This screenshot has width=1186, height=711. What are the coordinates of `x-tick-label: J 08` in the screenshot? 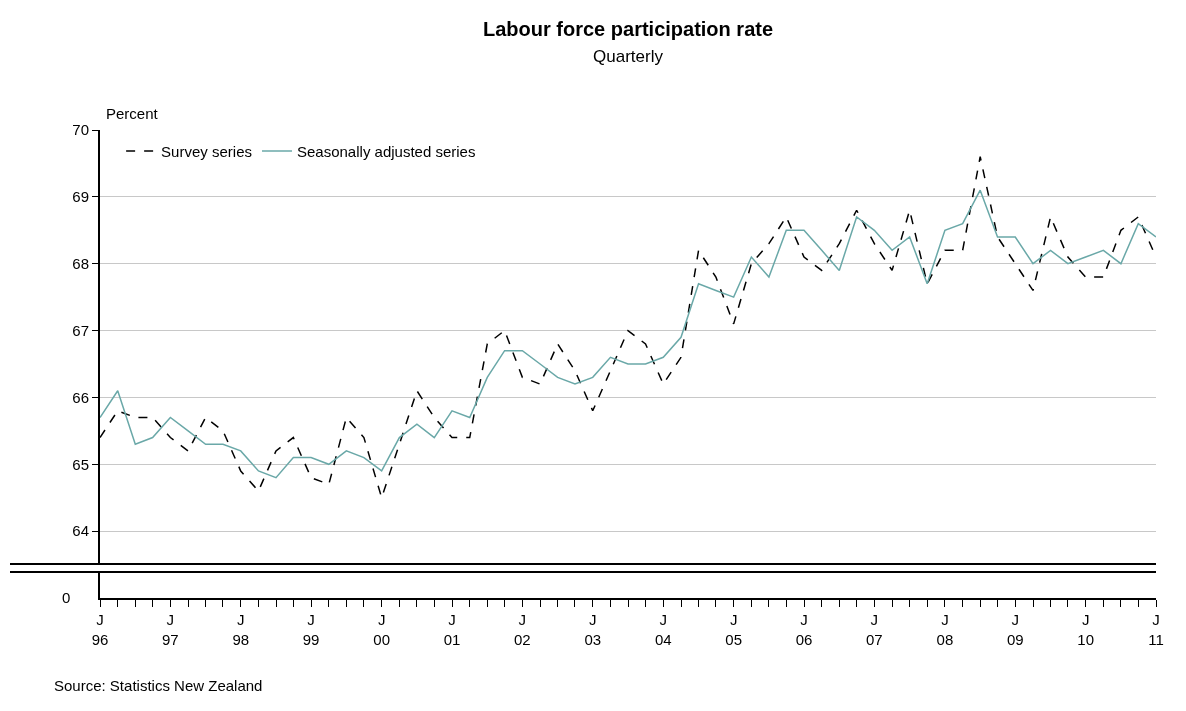 It's located at (945, 629).